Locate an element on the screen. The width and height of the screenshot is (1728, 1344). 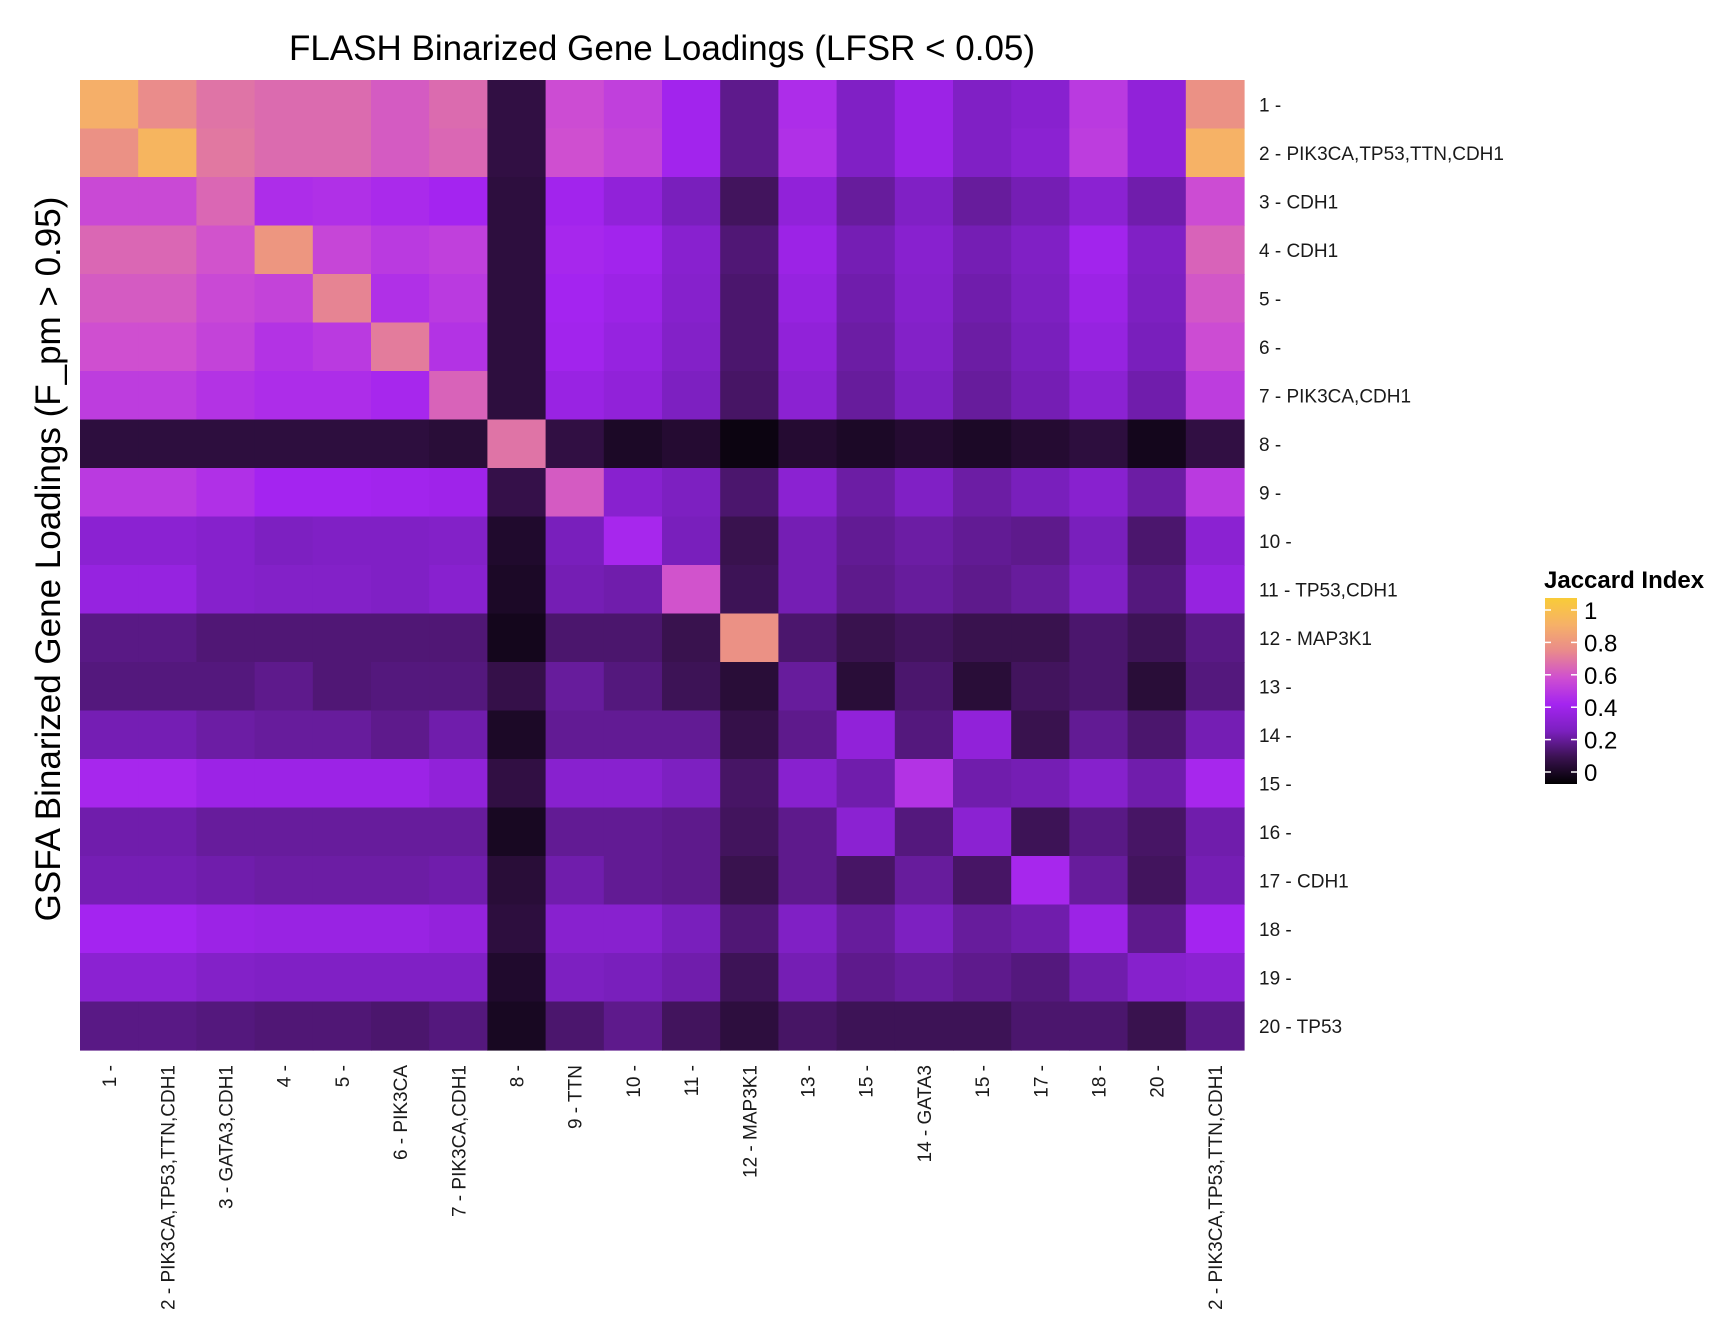
y-tick-label: 1 - is located at coordinates (1270, 105).